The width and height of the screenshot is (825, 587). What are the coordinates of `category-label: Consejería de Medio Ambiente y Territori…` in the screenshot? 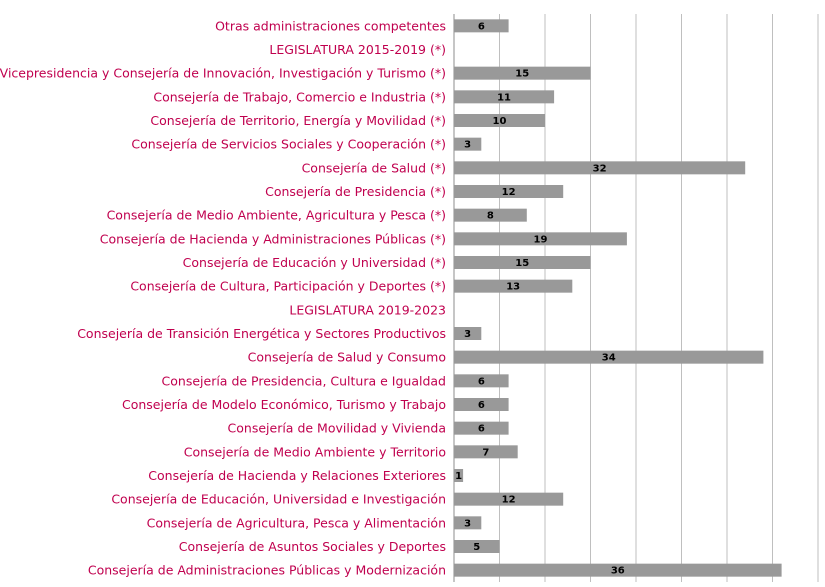 It's located at (315, 451).